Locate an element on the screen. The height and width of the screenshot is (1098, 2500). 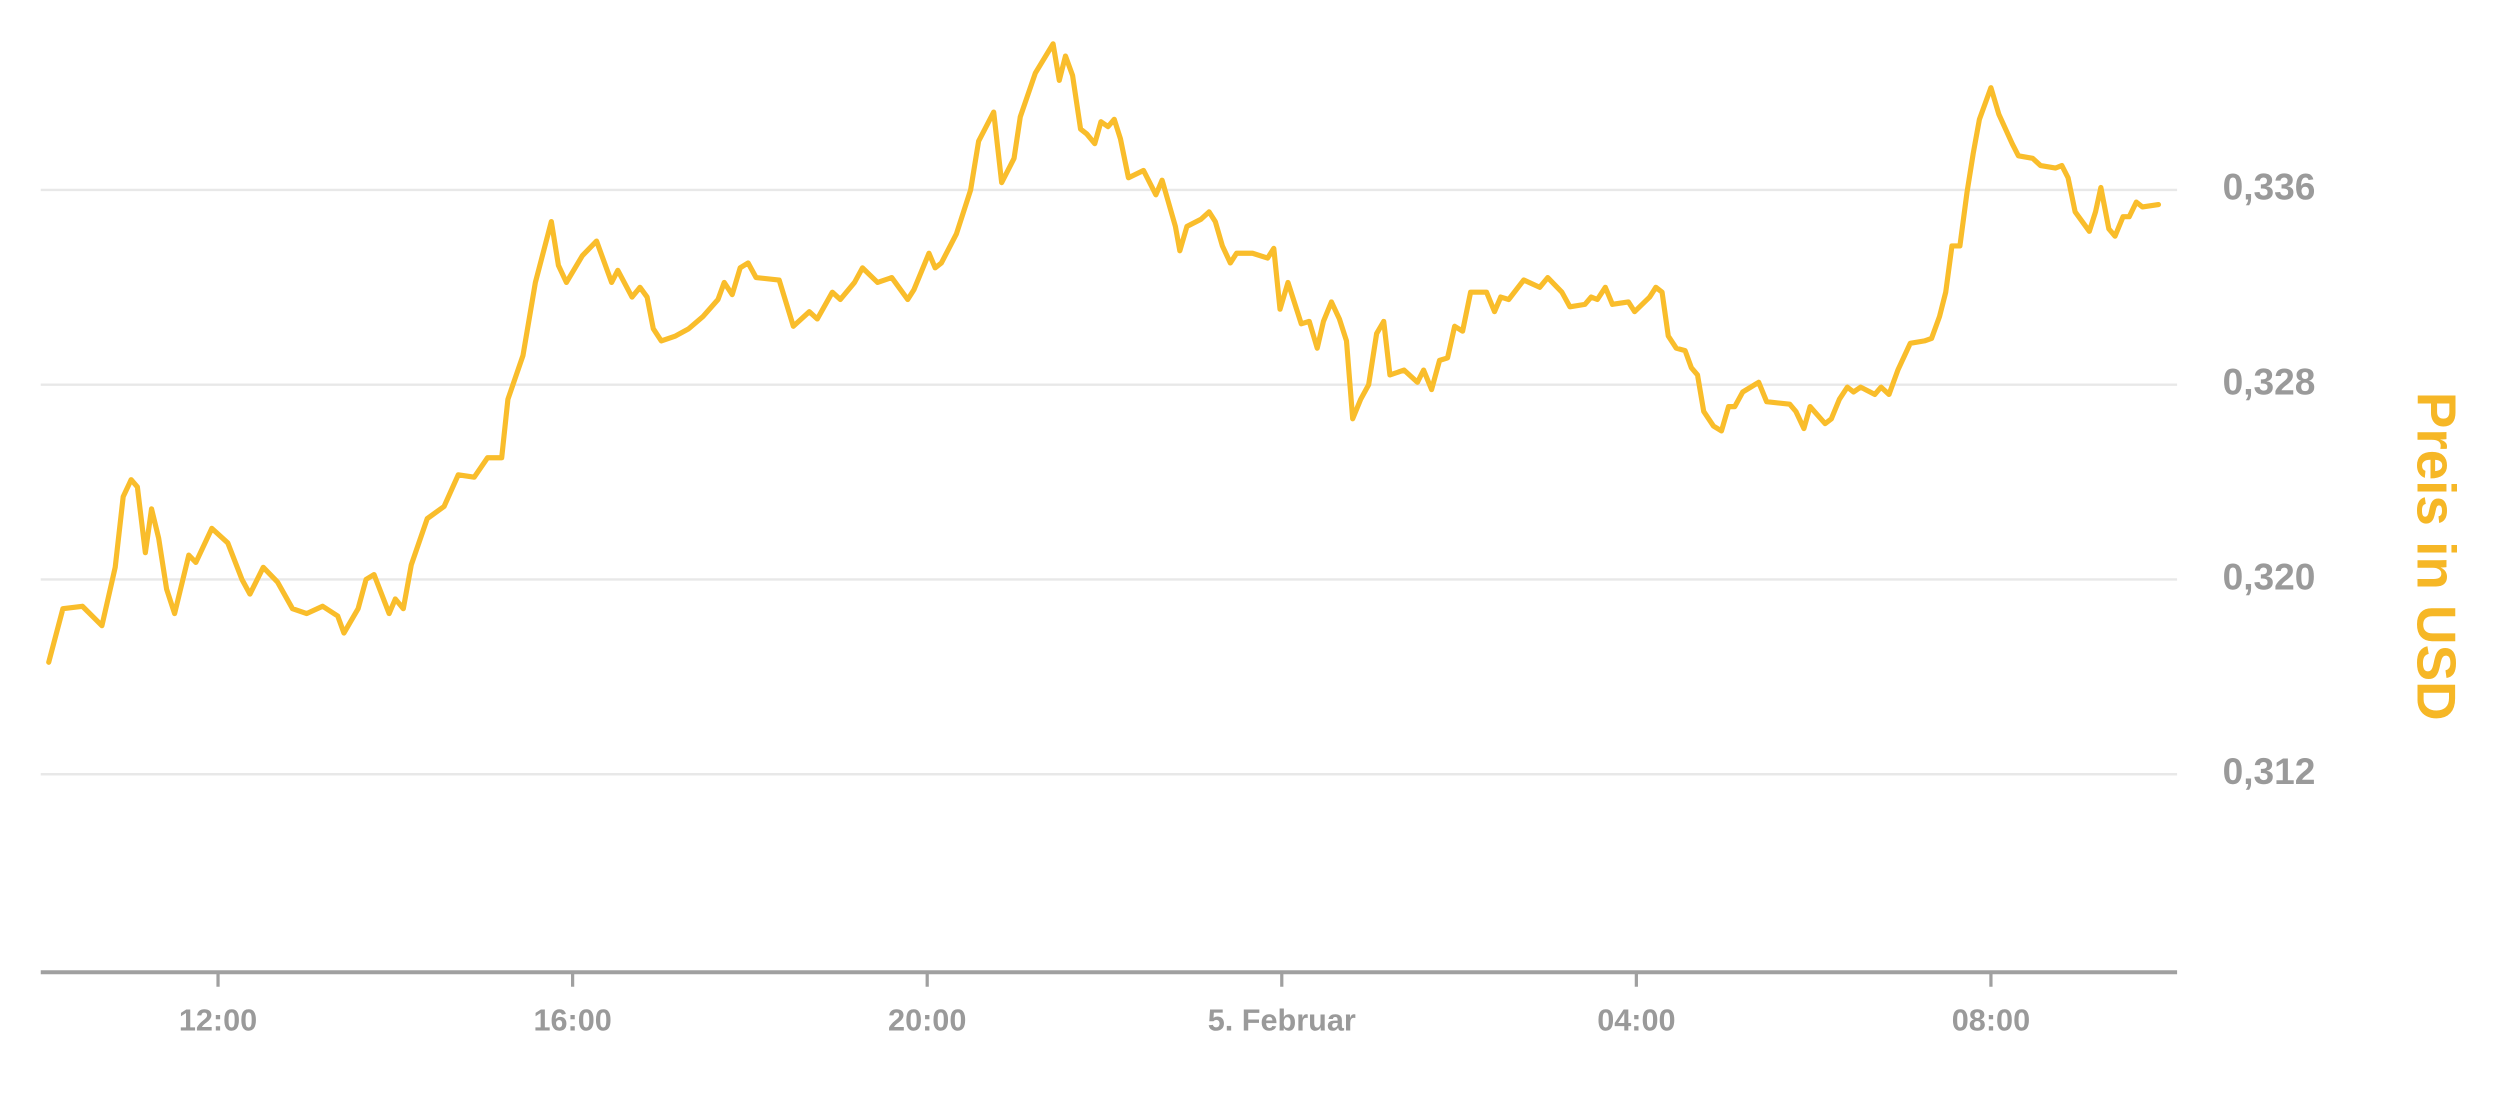
x-tick-label: 5. Februar is located at coordinates (1282, 1020).